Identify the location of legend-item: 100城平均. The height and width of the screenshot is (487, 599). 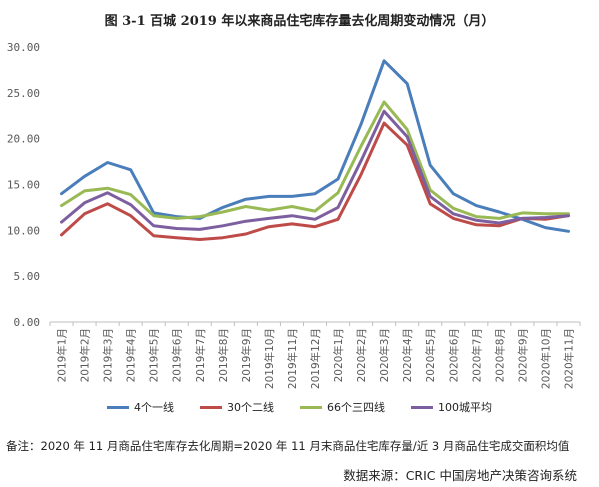
(451, 407).